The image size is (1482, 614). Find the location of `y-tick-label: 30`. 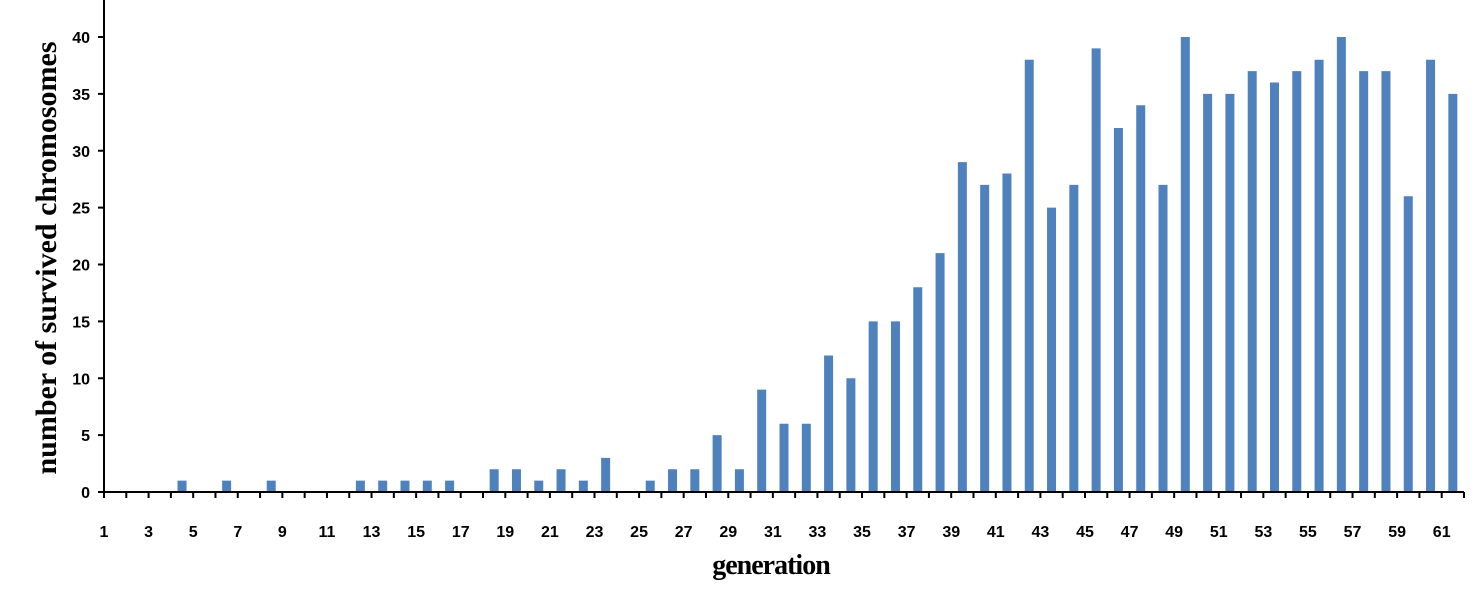

y-tick-label: 30 is located at coordinates (81, 152).